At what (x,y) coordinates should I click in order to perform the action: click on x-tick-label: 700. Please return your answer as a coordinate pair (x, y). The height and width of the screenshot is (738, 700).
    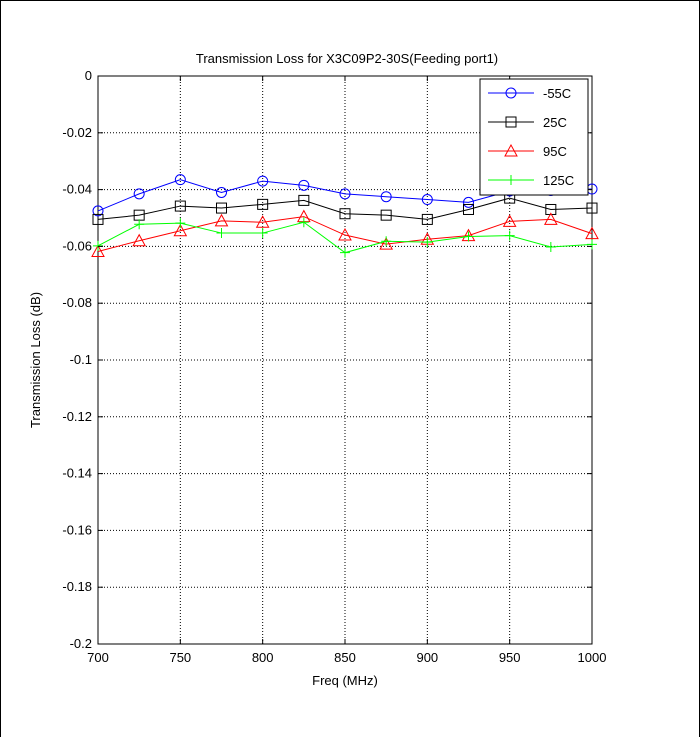
    Looking at the image, I should click on (98, 657).